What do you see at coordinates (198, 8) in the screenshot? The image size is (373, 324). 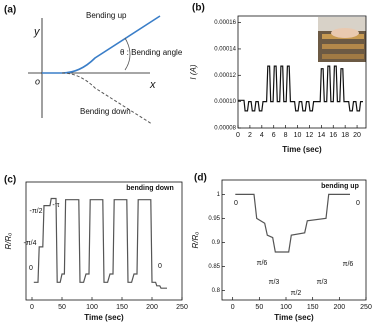 I see `panel-label: (b)` at bounding box center [198, 8].